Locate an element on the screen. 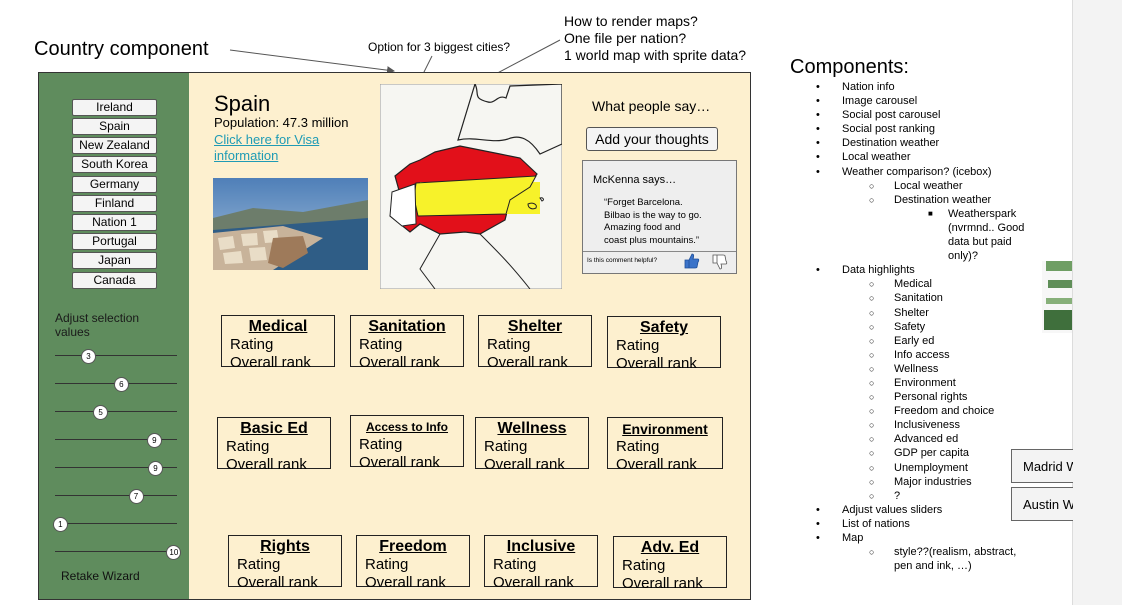 Image resolution: width=1122 pixels, height=605 pixels. nation-button-finland: Finland is located at coordinates (114, 203).